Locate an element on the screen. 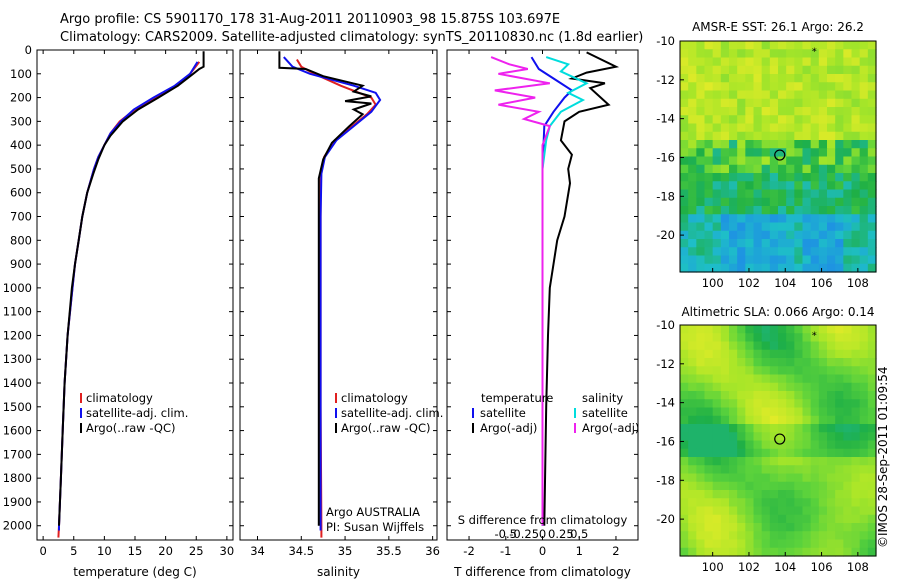 Image resolution: width=900 pixels, height=580 pixels. salinity-legend-label: satellite-adj. clim. is located at coordinates (392, 413).